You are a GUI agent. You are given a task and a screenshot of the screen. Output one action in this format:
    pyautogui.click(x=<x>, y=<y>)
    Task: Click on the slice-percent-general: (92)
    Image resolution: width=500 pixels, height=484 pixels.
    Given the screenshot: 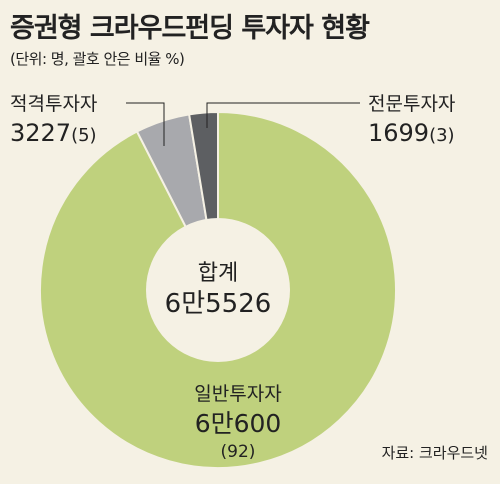 What is the action you would take?
    pyautogui.click(x=238, y=452)
    